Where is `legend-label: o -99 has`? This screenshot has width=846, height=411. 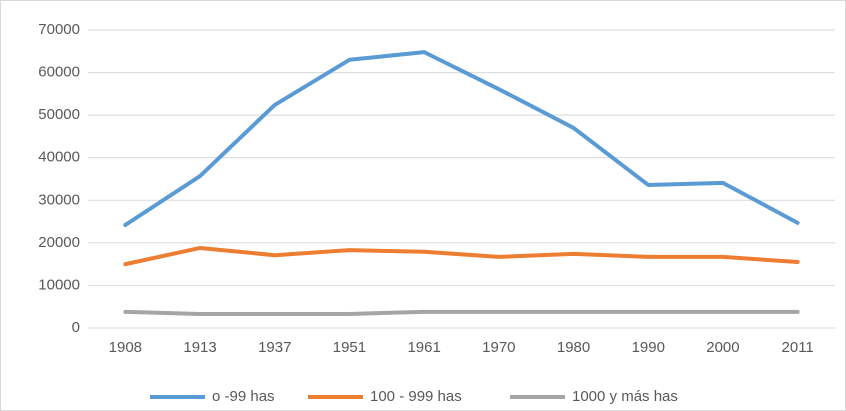
legend-label: o -99 has is located at coordinates (243, 396).